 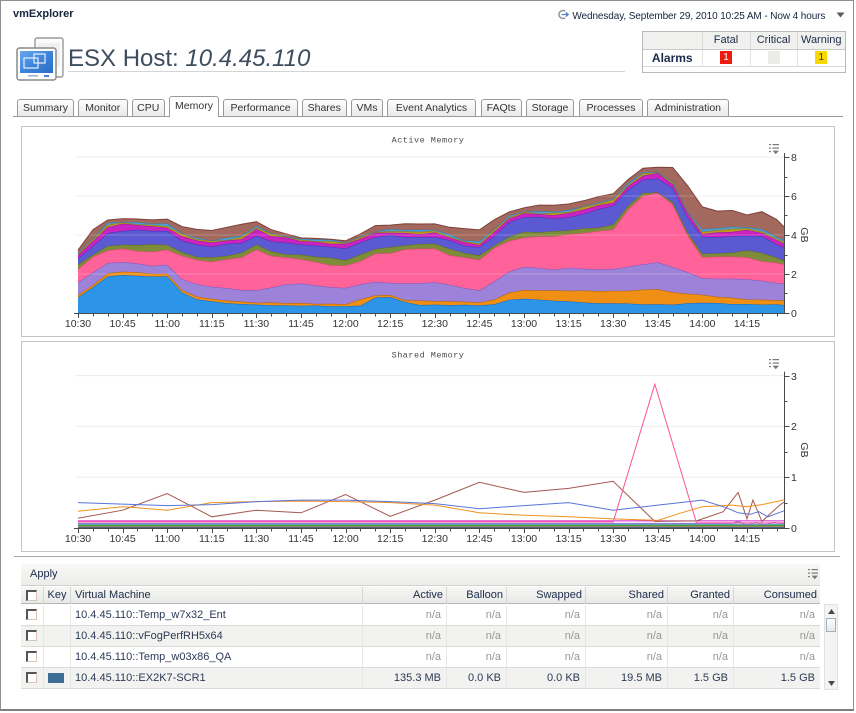 I want to click on svg-text: 1, so click(x=794, y=478).